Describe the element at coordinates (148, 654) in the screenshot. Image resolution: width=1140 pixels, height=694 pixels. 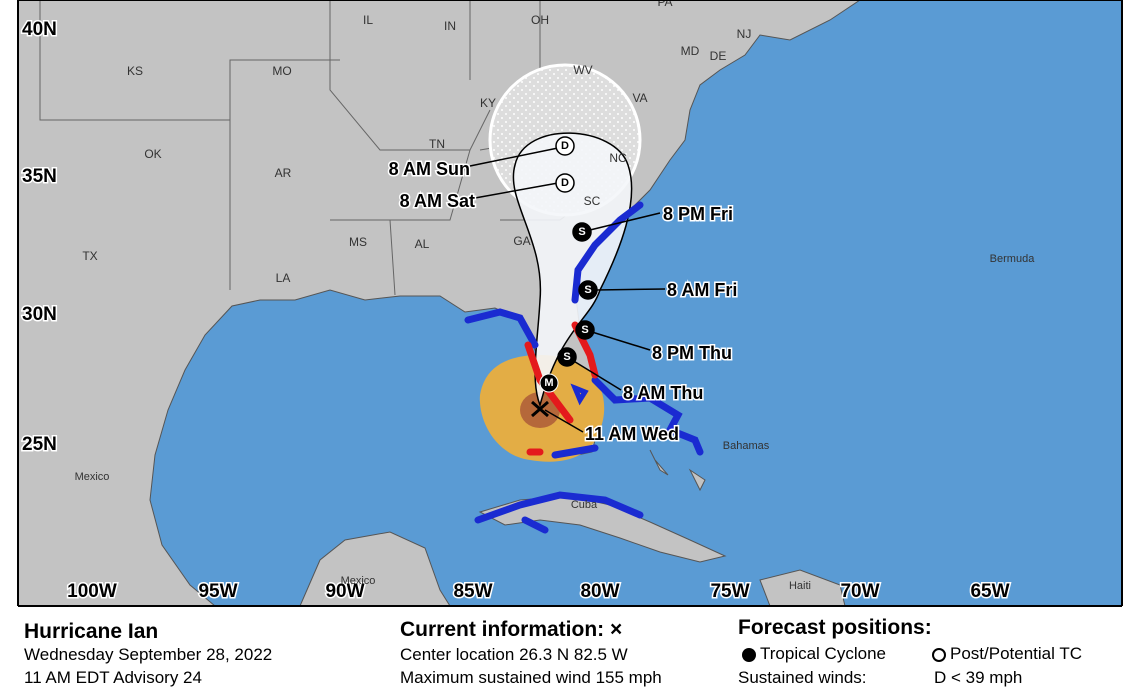
I see `date: Wednesday September 28, 2022` at that location.